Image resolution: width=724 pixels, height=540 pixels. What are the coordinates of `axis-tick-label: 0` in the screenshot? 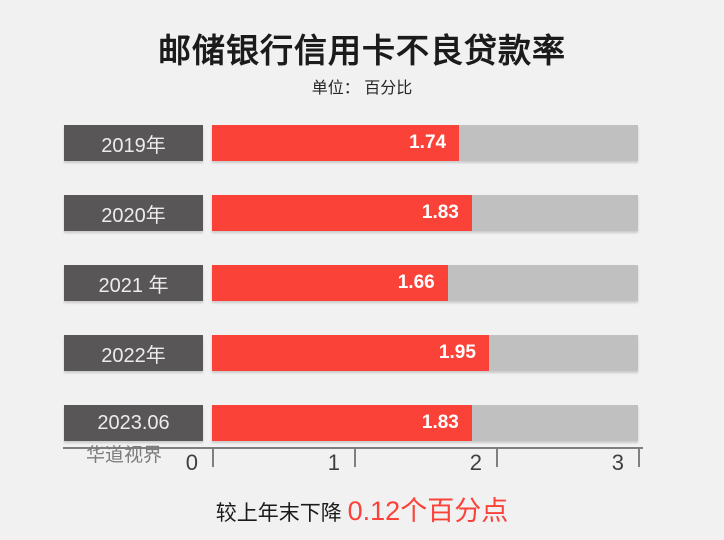 It's located at (191, 462).